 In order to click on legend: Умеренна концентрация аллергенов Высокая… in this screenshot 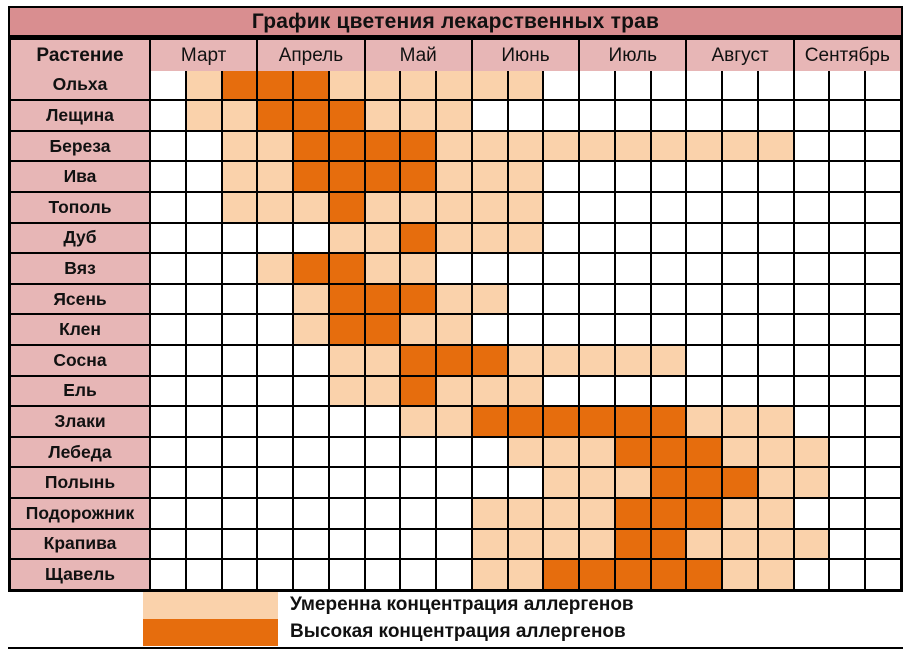, I will do `click(455, 620)`.